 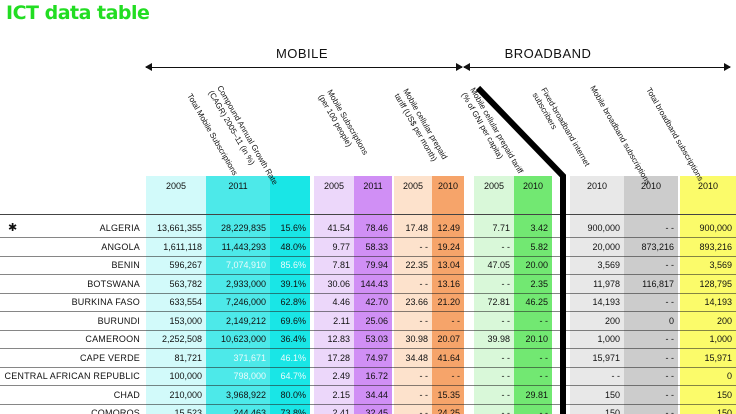 I want to click on table-cell: 36.4%, so click(x=293, y=339).